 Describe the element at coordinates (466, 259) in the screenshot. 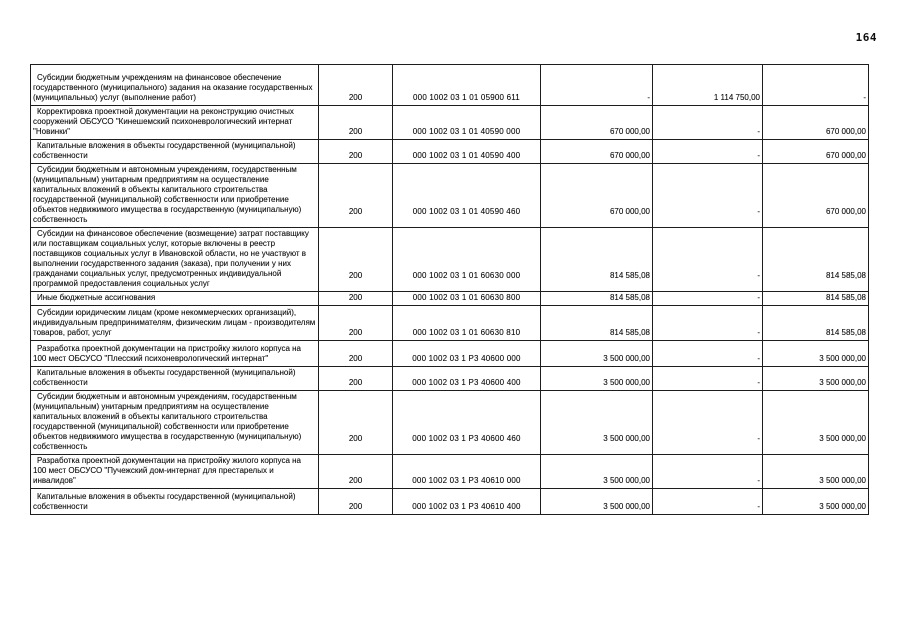

I see `budget-code-cell: 000 1002 03 1 01 60630 000` at that location.